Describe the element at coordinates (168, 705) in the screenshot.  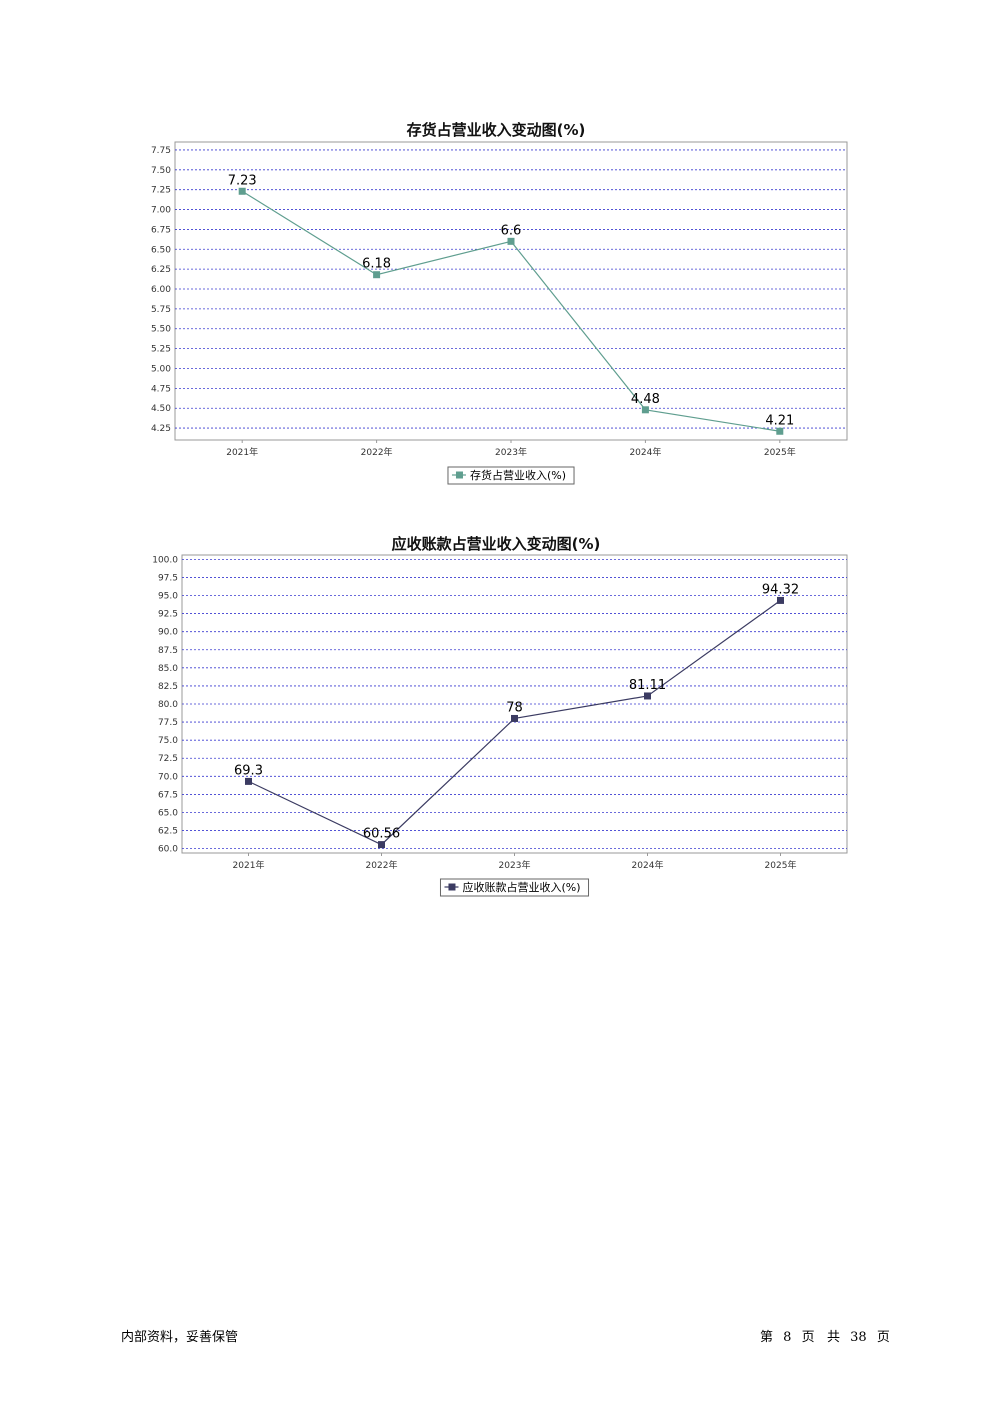
I see `y-tick-label: 80.0` at that location.